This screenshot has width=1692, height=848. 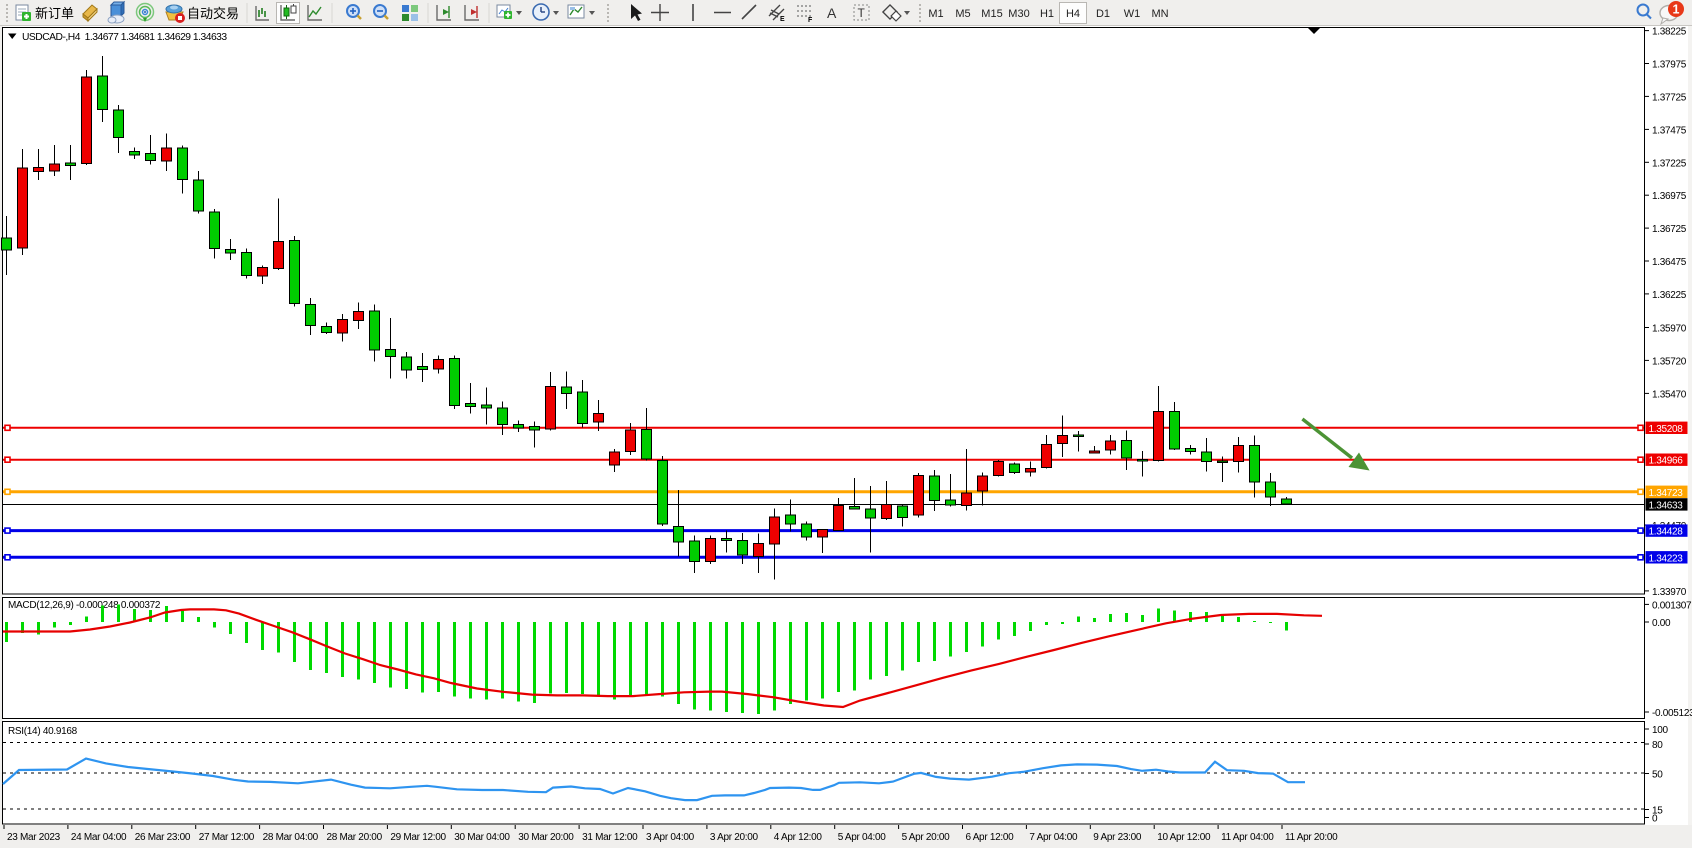 I want to click on svg-text: 1.35208, so click(x=1666, y=429).